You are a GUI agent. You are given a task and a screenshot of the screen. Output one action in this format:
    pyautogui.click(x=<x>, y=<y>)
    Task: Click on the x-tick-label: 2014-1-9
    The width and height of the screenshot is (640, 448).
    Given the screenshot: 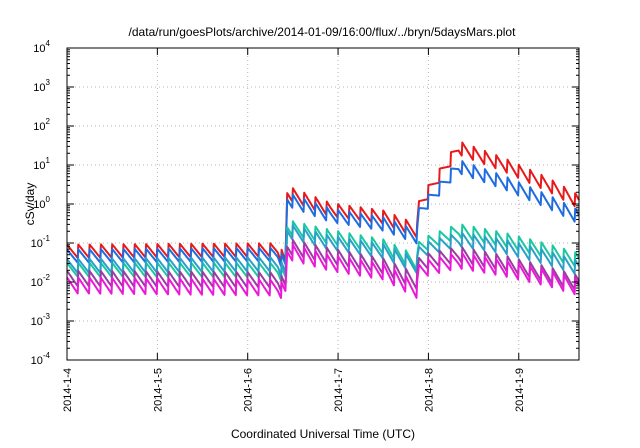 What is the action you would take?
    pyautogui.click(x=520, y=390)
    